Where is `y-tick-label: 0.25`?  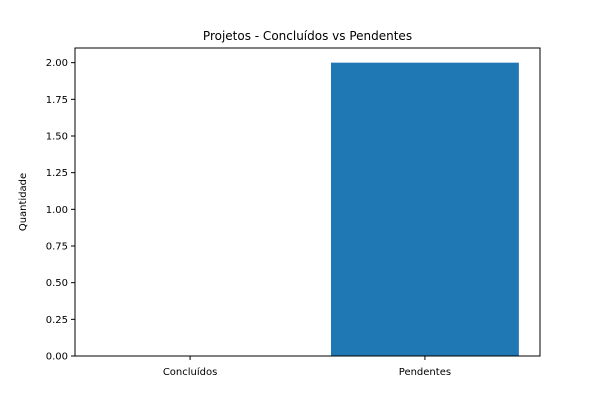
y-tick-label: 0.25 is located at coordinates (57, 320).